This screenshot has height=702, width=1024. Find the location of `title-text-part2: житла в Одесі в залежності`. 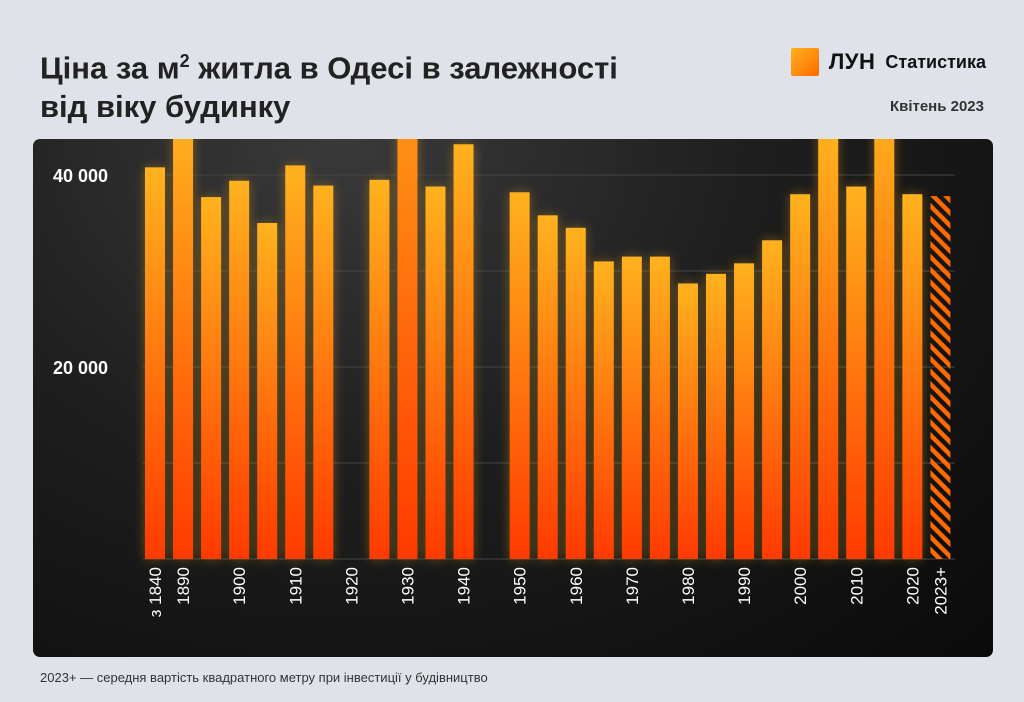

title-text-part2: житла в Одесі в залежності is located at coordinates (403, 68).